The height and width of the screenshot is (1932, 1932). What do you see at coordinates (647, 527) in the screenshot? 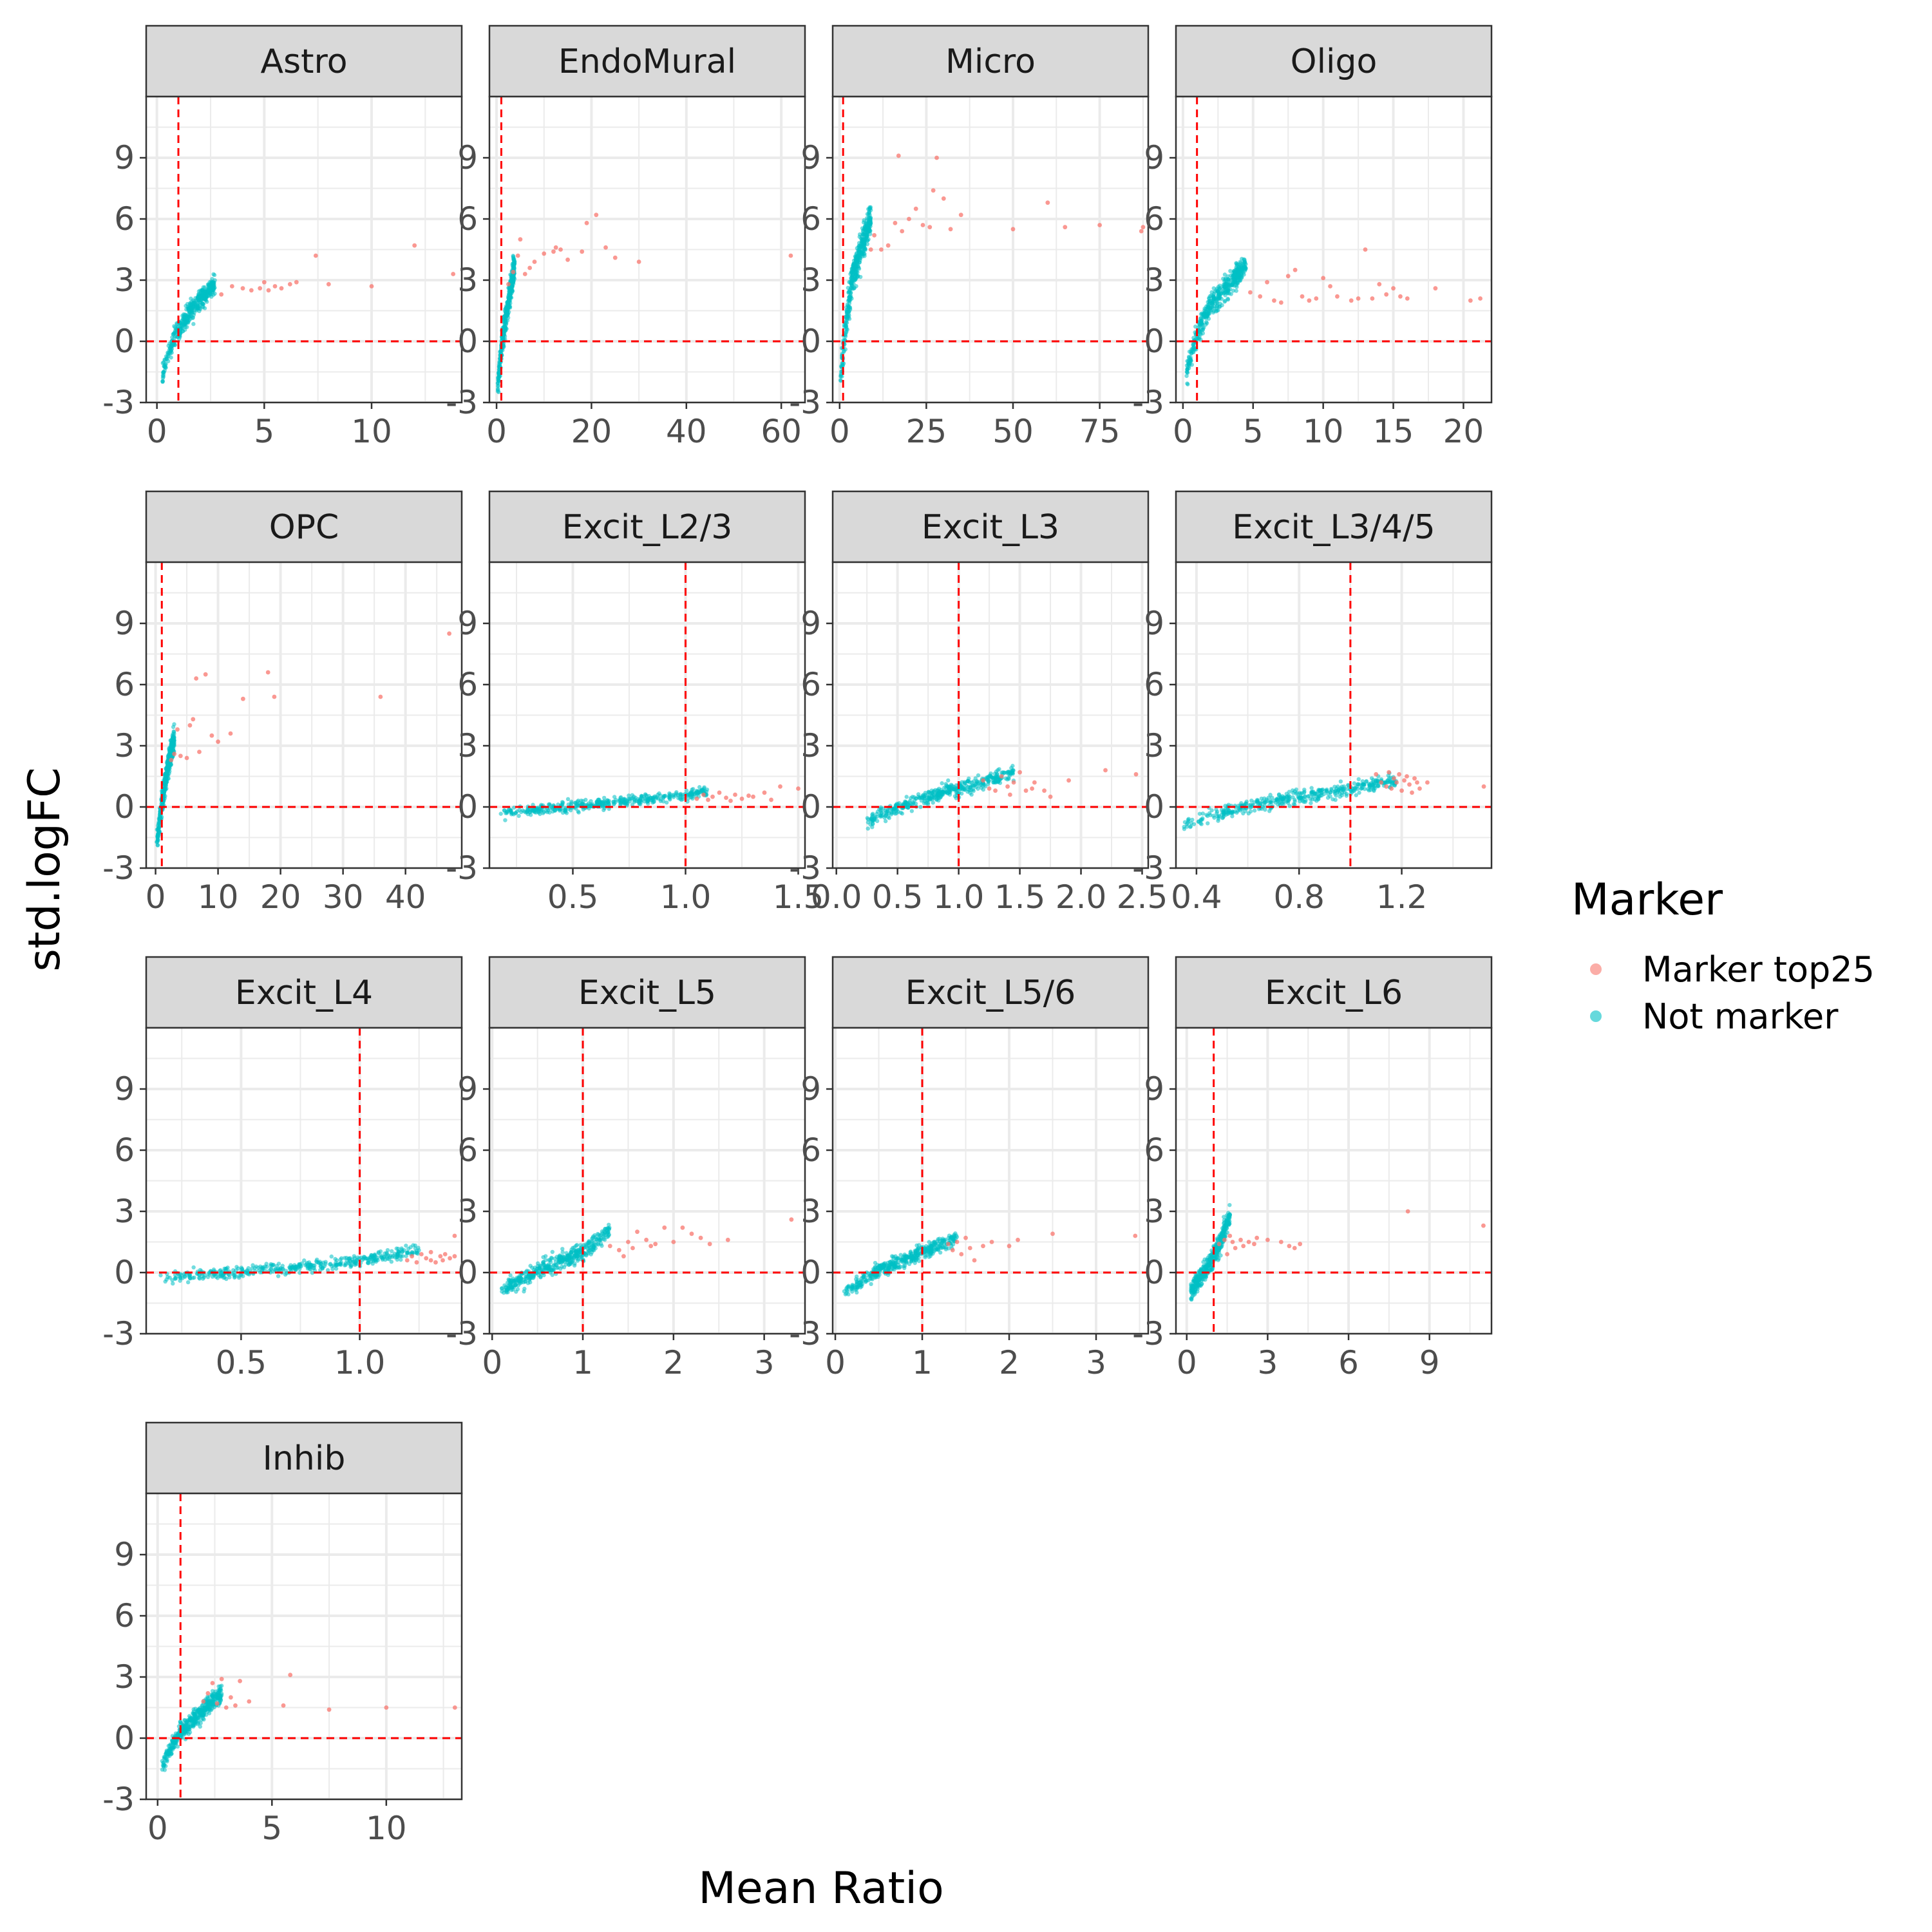
I see `facet-strip-label: Excit_L2/3` at bounding box center [647, 527].